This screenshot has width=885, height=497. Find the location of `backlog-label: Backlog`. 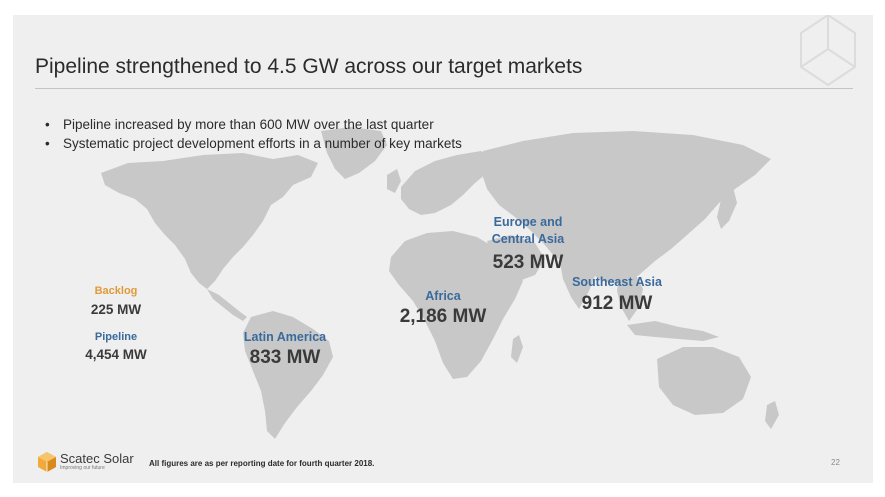

backlog-label: Backlog is located at coordinates (116, 291).